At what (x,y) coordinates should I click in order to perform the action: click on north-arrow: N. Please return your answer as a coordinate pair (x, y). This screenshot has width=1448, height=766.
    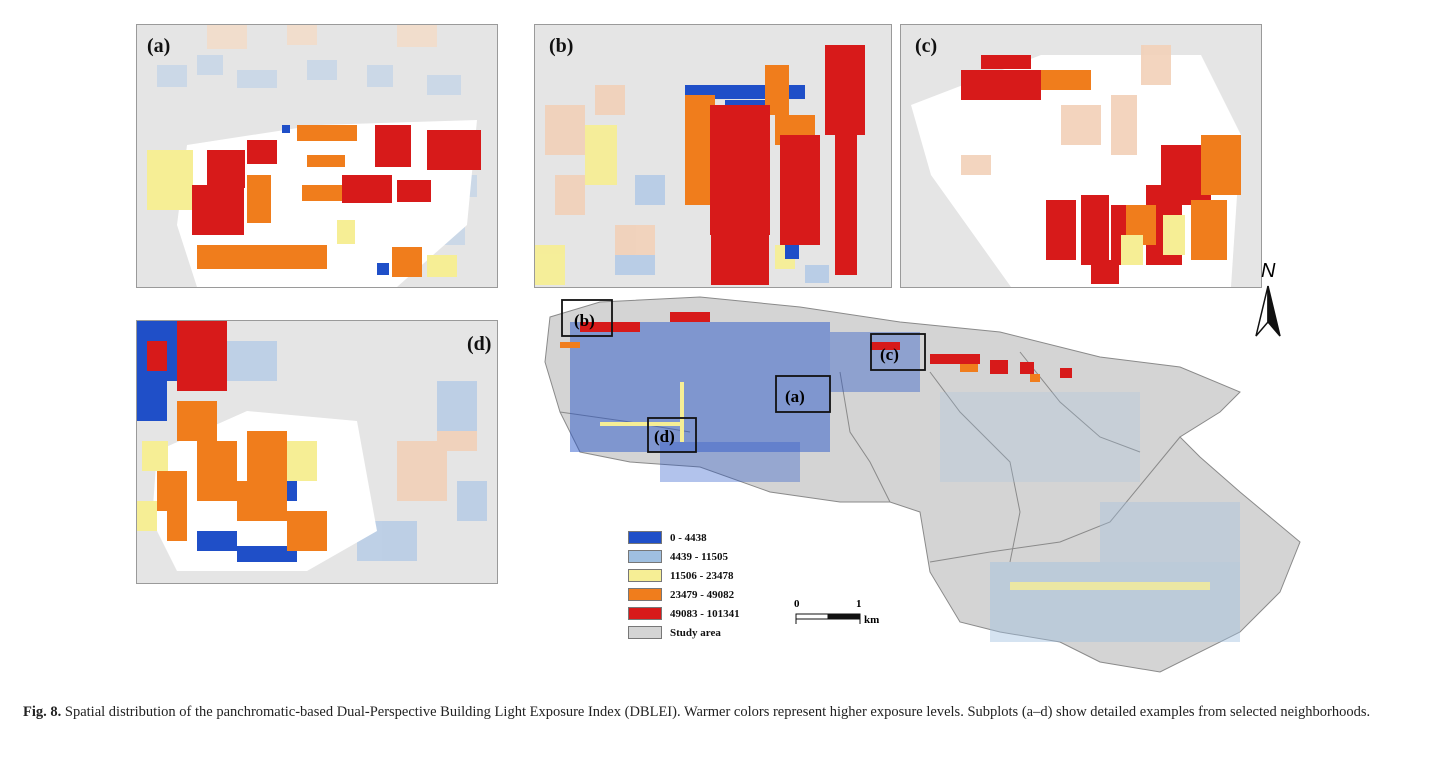
    Looking at the image, I should click on (1268, 300).